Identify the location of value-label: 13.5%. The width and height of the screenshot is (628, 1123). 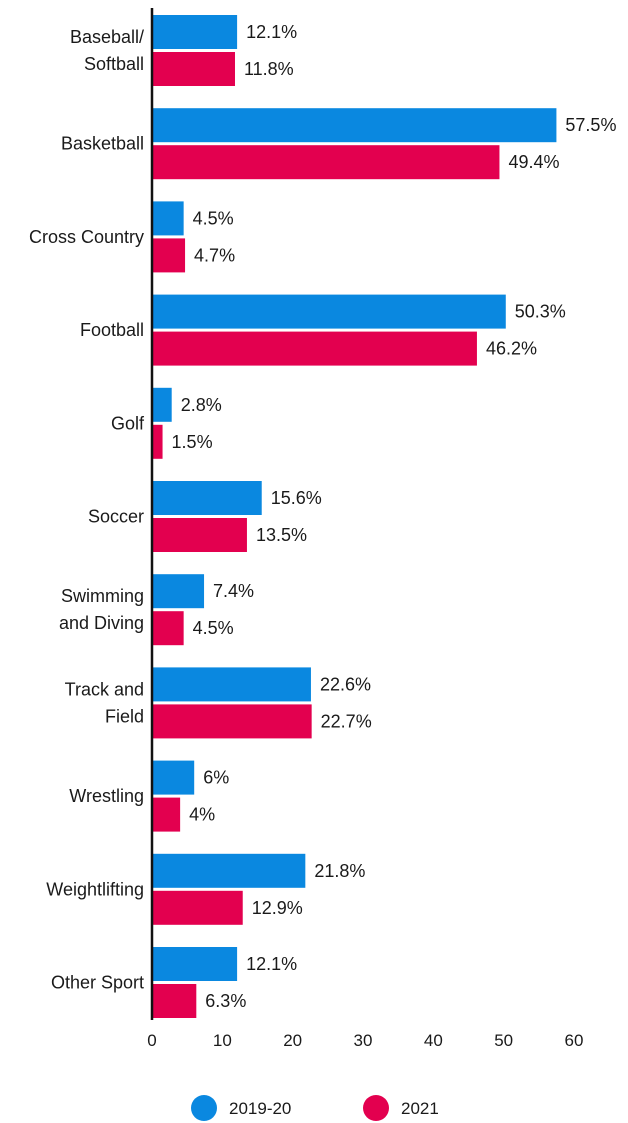
(281, 535).